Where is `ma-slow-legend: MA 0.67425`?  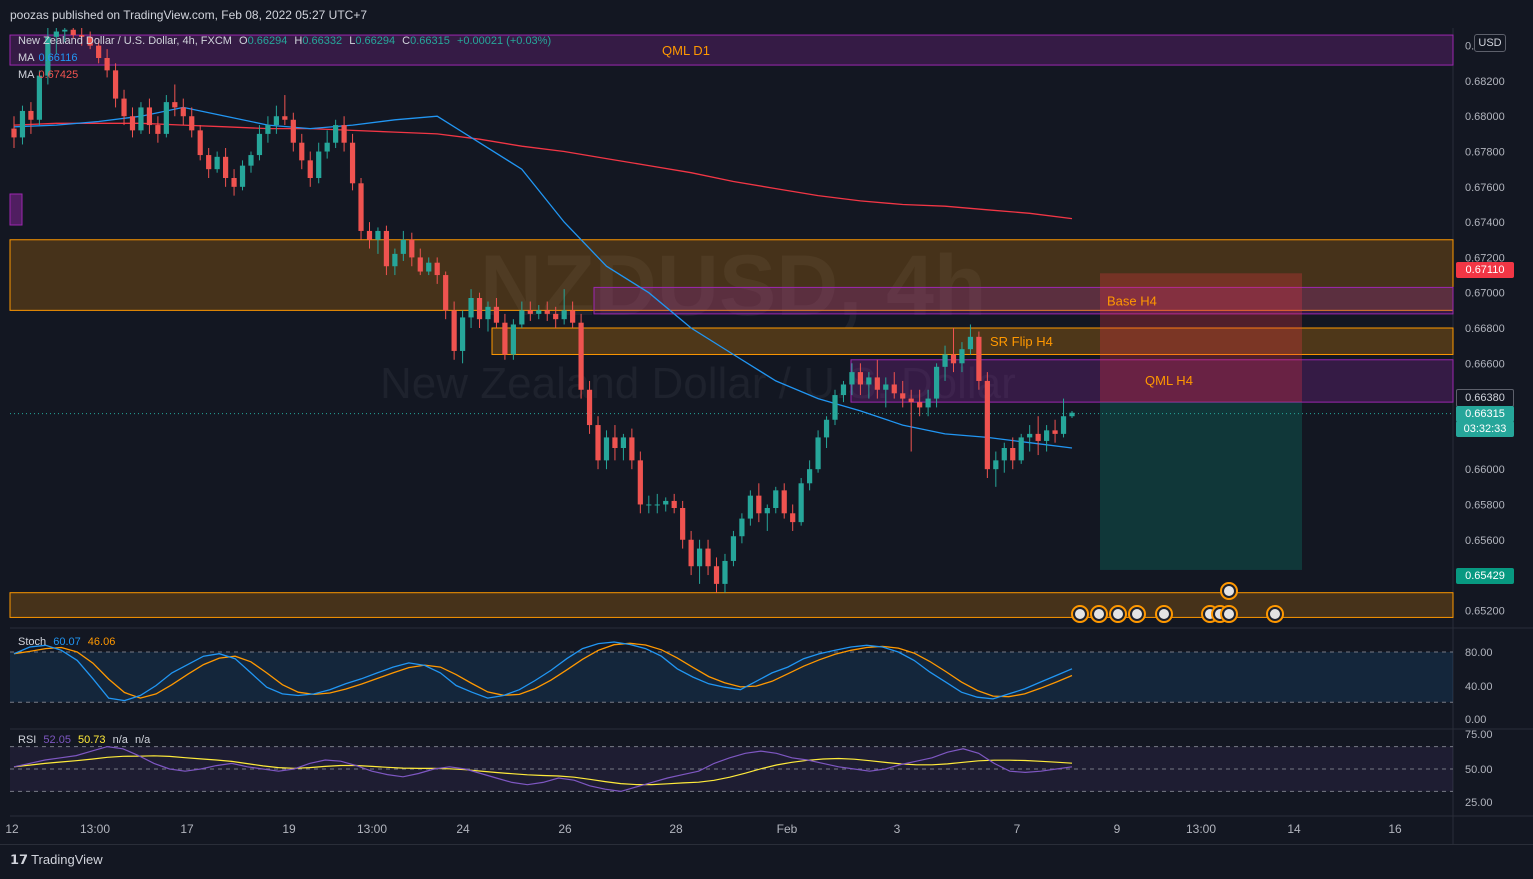
ma-slow-legend: MA 0.67425 is located at coordinates (48, 75).